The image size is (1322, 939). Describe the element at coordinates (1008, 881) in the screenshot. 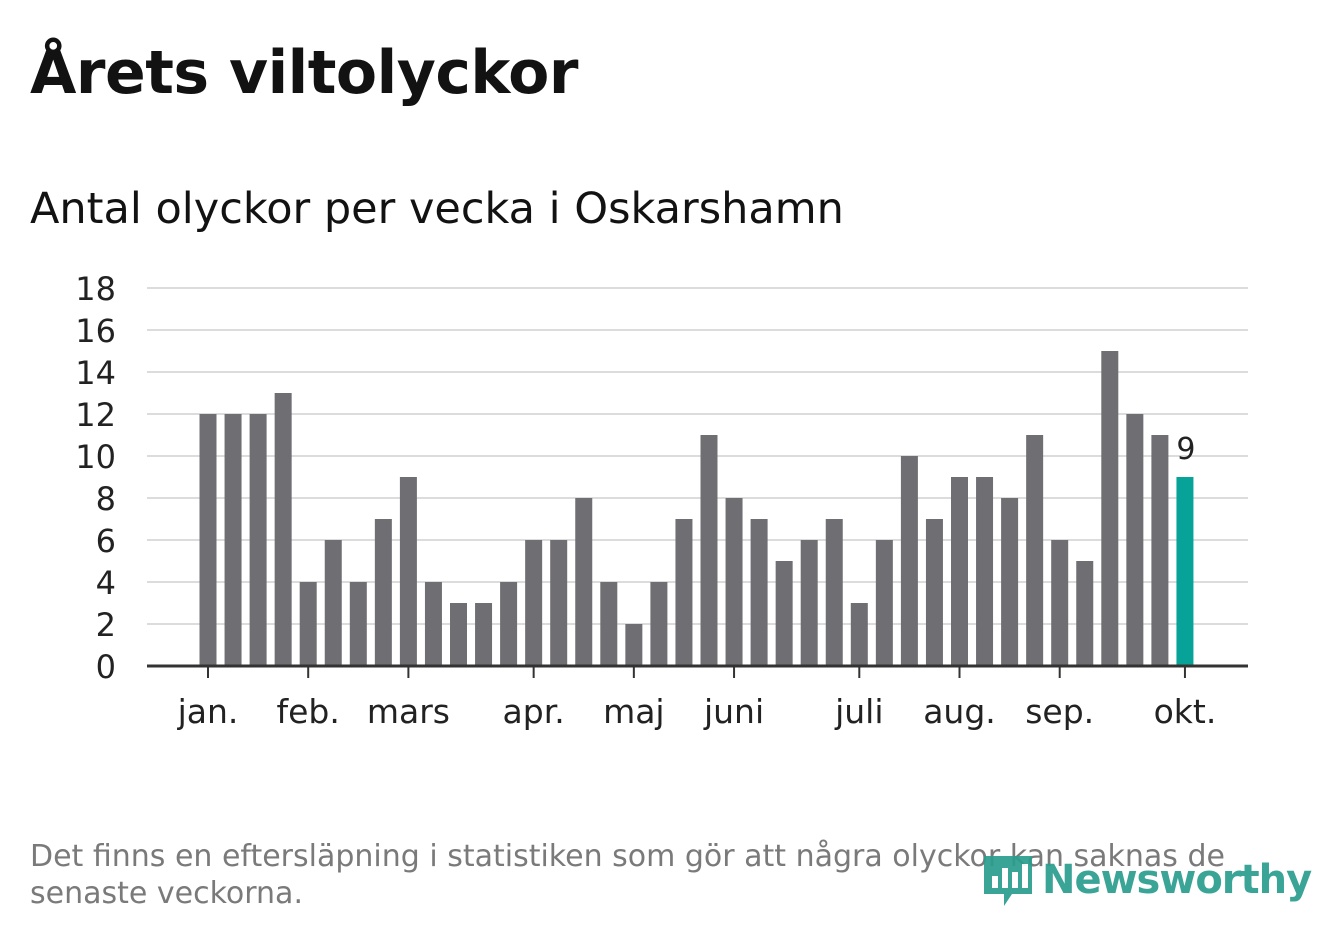

I see `newsworthy-logo-icon` at that location.